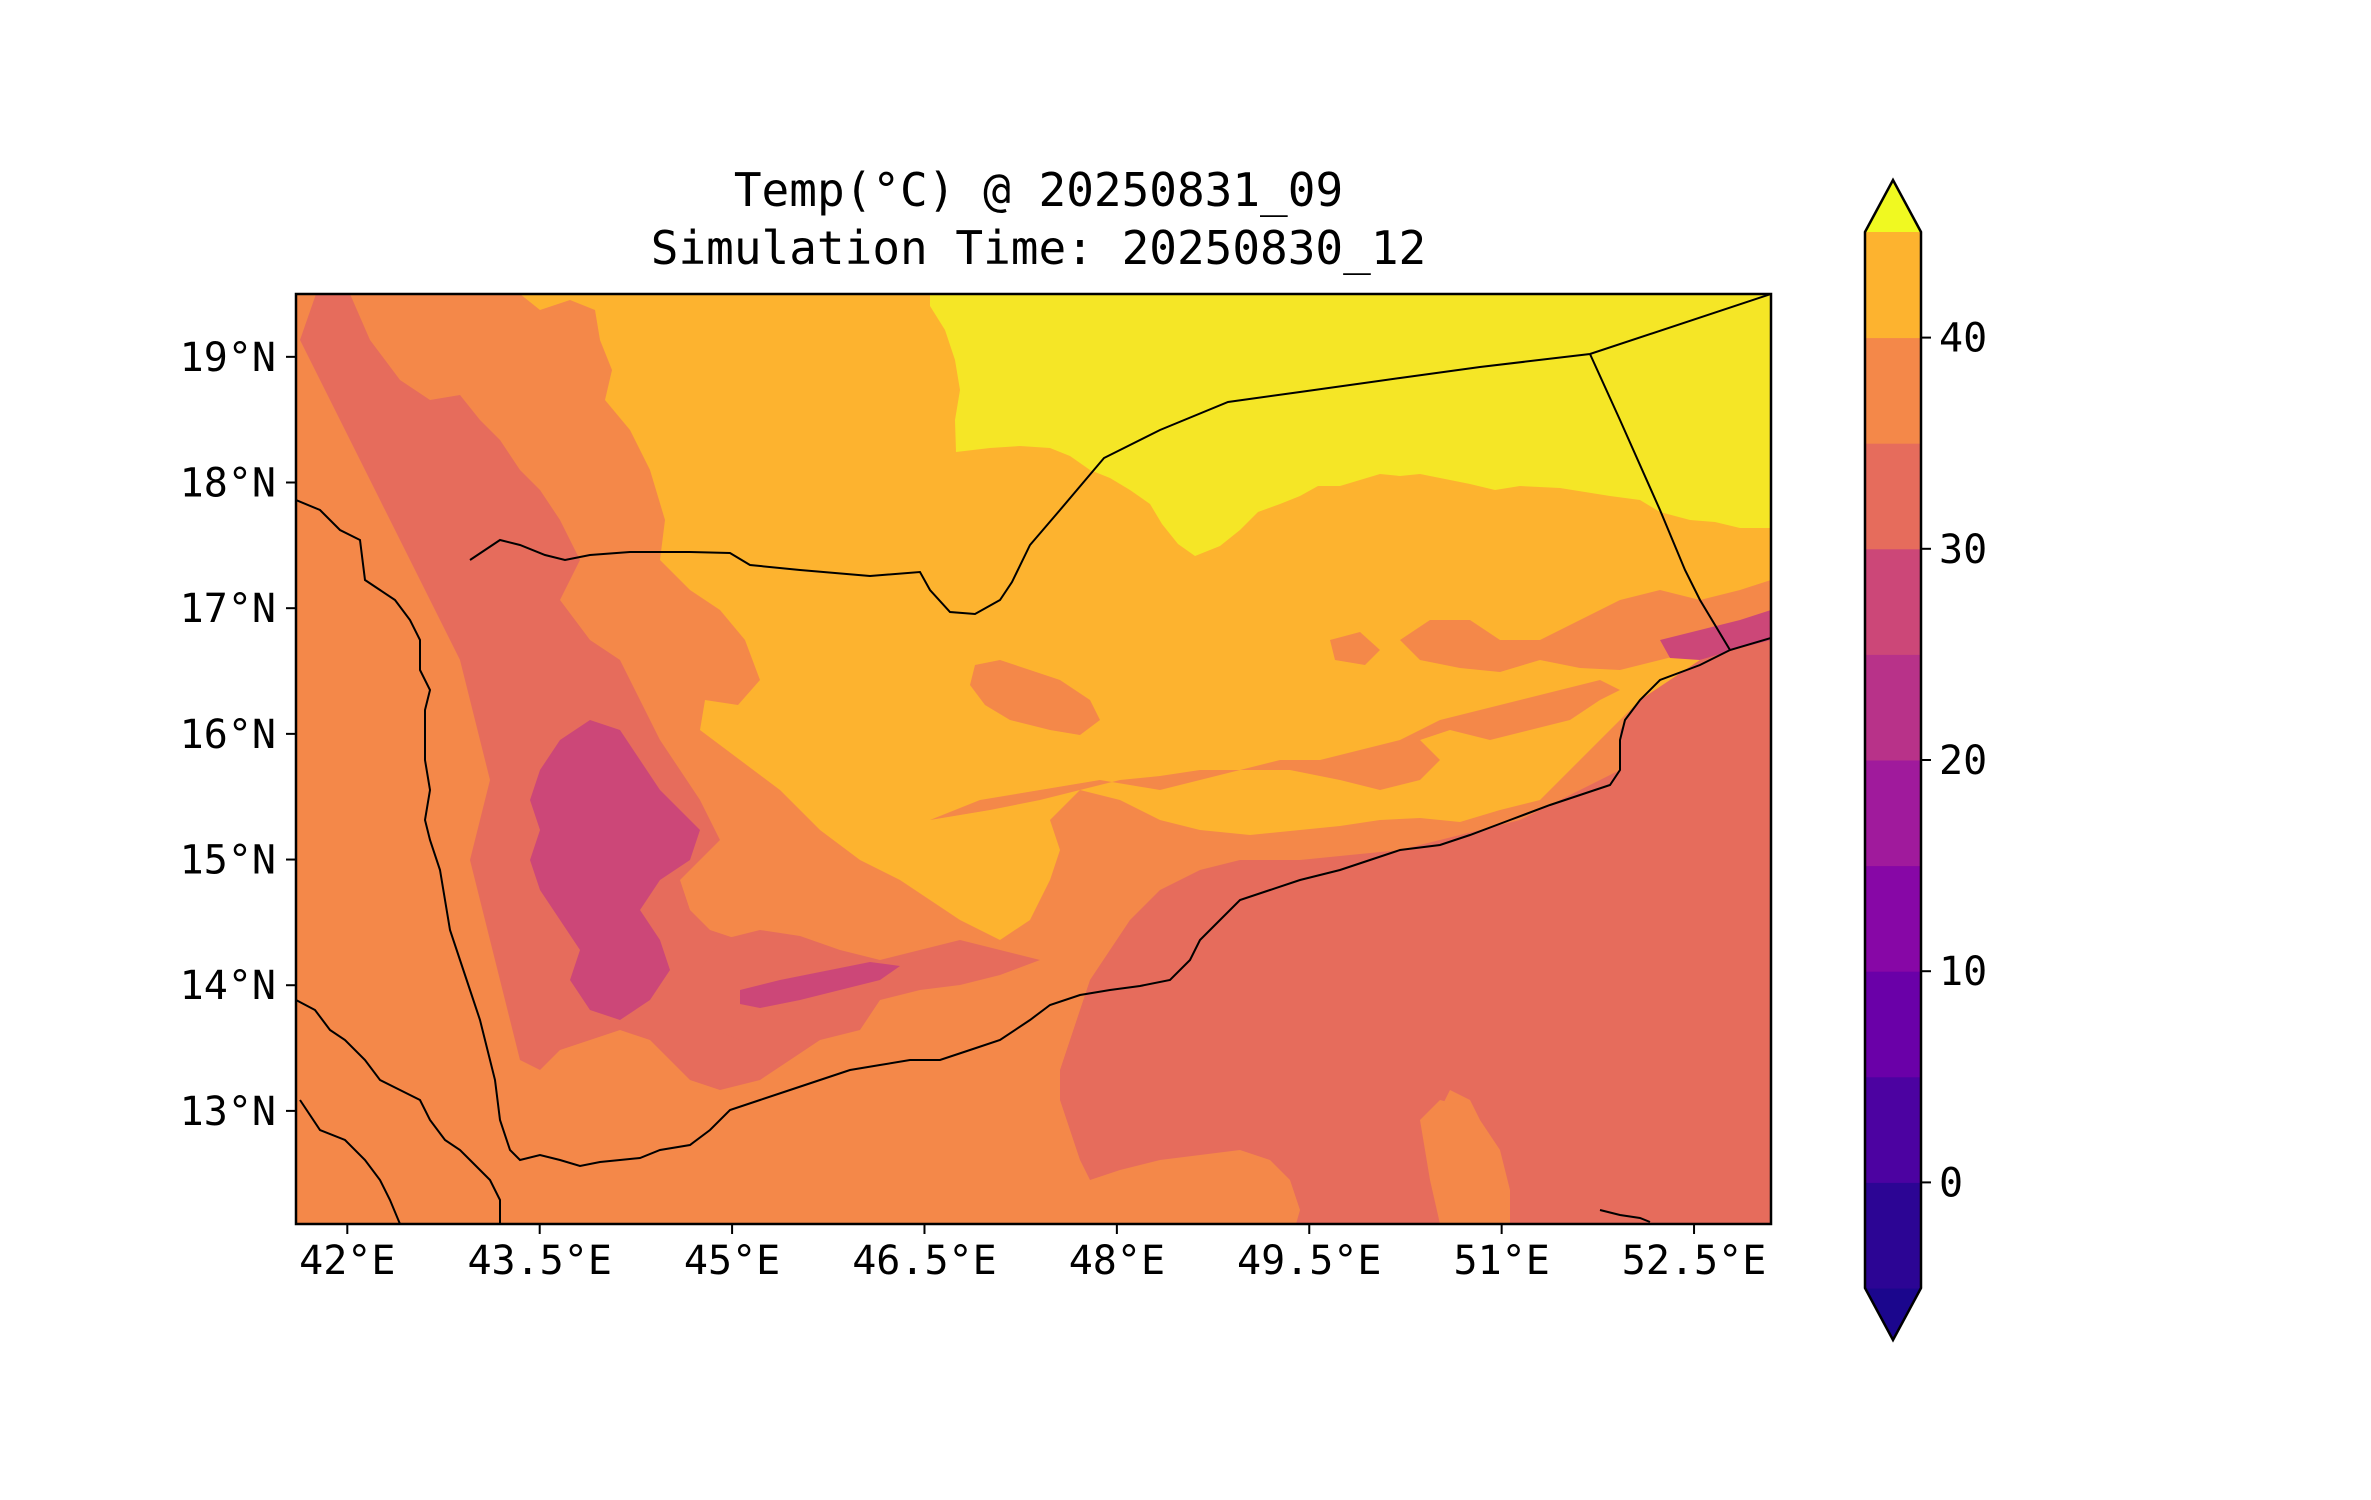 This screenshot has height=1500, width=2371. What do you see at coordinates (1355, 648) in the screenshot?
I see `contour-band-30-35-blob2` at bounding box center [1355, 648].